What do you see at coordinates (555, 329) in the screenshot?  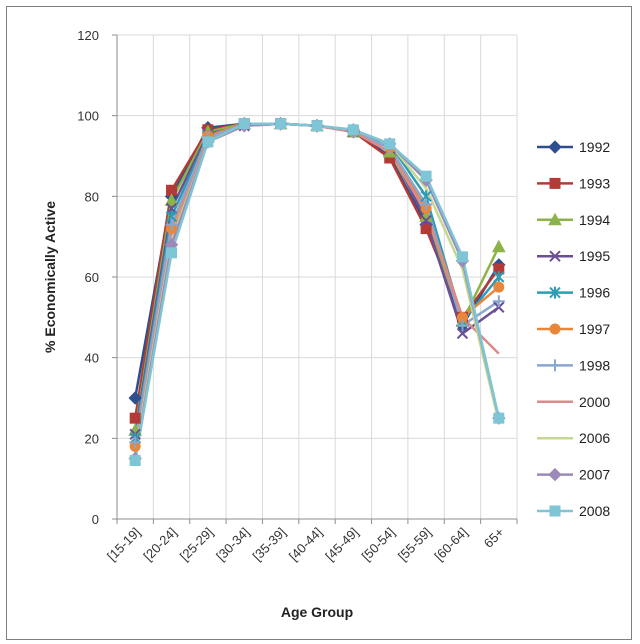 I see `legend-marker-1997` at bounding box center [555, 329].